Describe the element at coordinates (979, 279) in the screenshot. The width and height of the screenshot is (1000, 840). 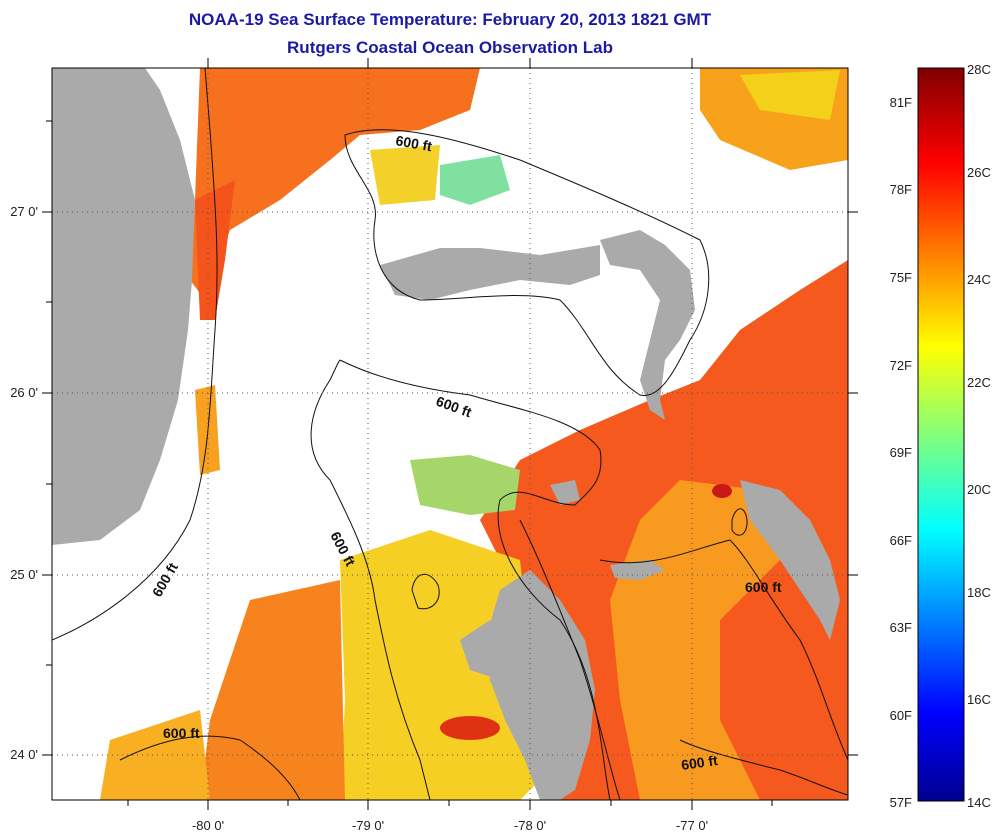
I see `colorbar-c-label: 24C` at that location.